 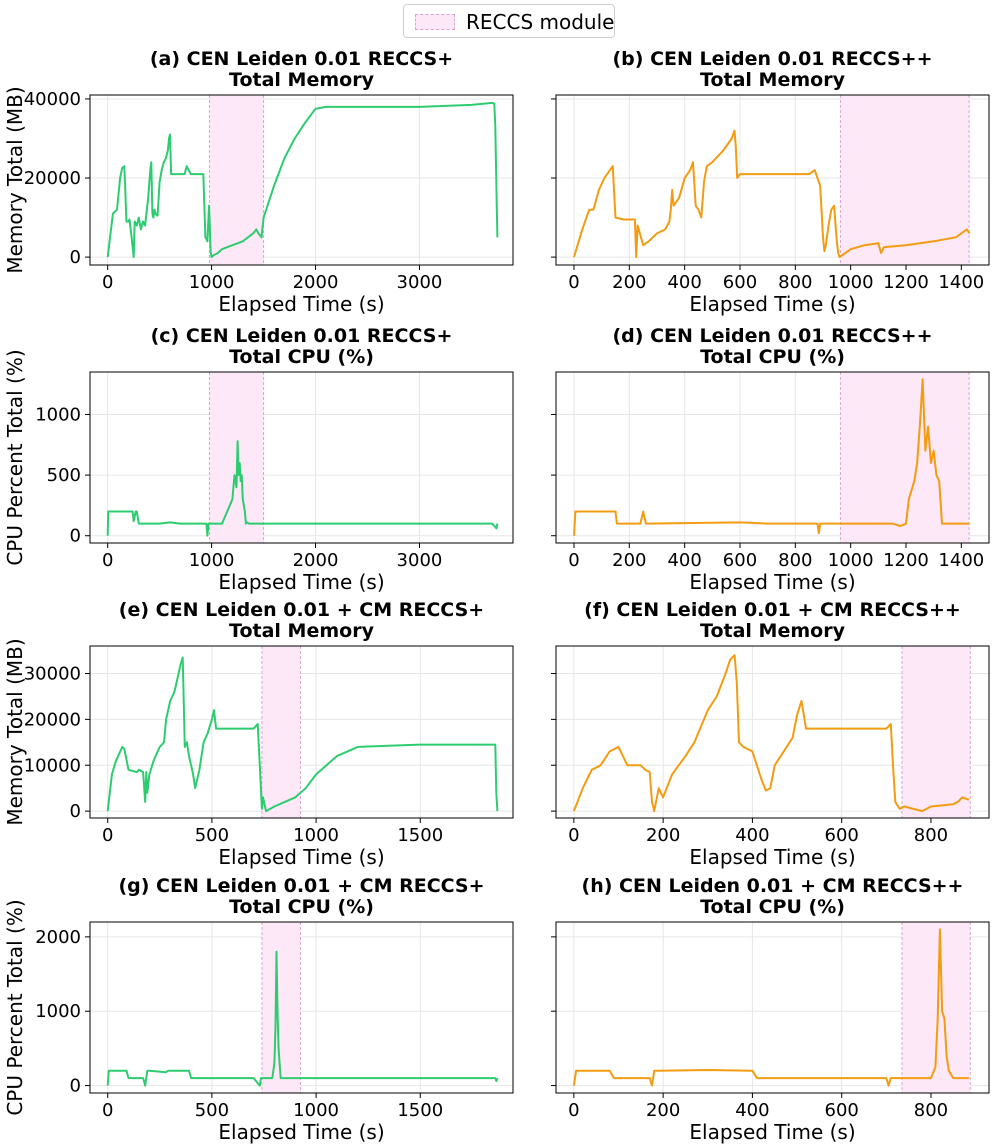 What do you see at coordinates (772, 610) in the screenshot?
I see `subplot-title: (f) CEN Leiden 0.01 + CM RECCS++` at bounding box center [772, 610].